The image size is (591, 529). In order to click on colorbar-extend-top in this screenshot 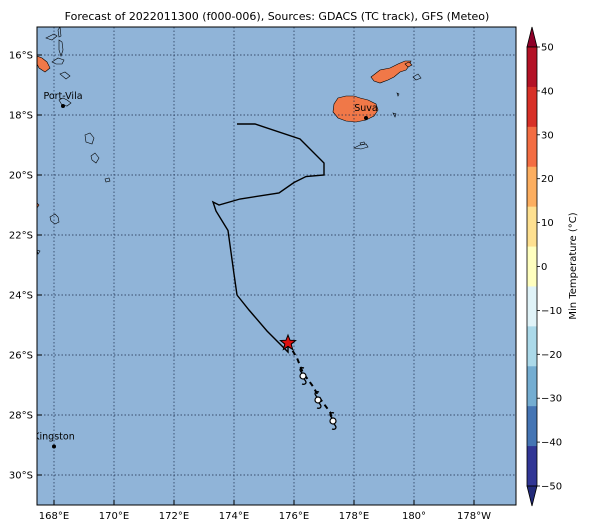, I will do `click(532, 37)`.